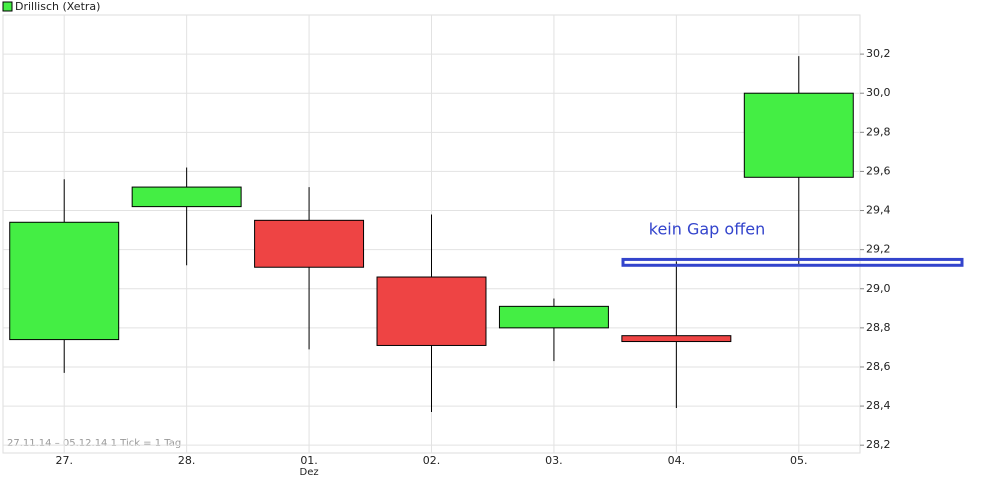  I want to click on y-tick-label: 28,8, so click(878, 327).